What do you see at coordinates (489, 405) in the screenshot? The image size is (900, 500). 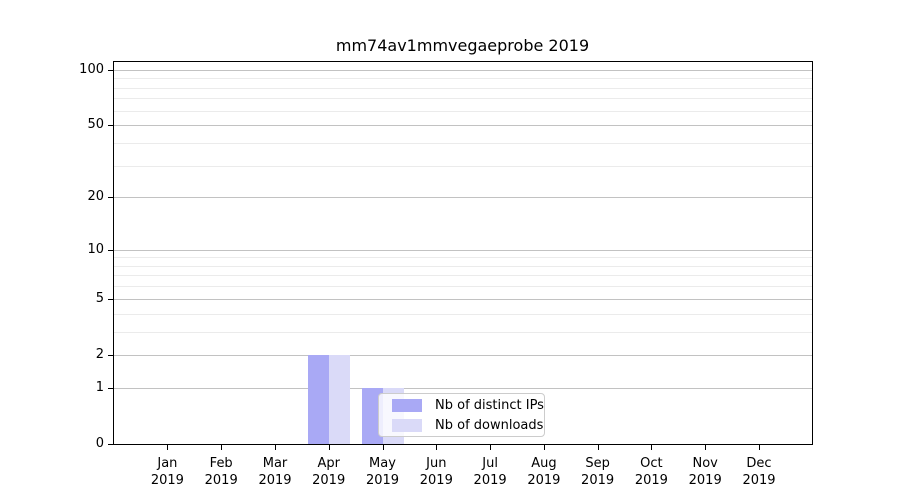 I see `legend-label-distinct-ips: Nb of distinct IPs` at bounding box center [489, 405].